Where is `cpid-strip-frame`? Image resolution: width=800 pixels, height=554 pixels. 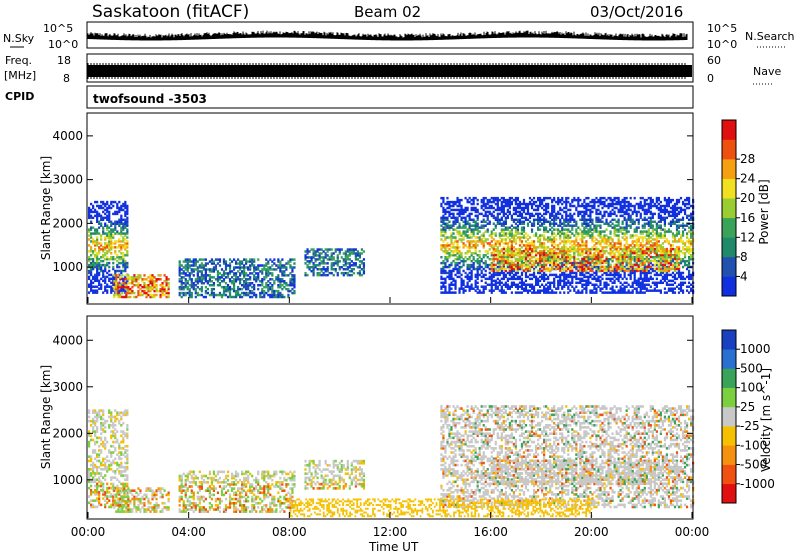 cpid-strip-frame is located at coordinates (390, 97).